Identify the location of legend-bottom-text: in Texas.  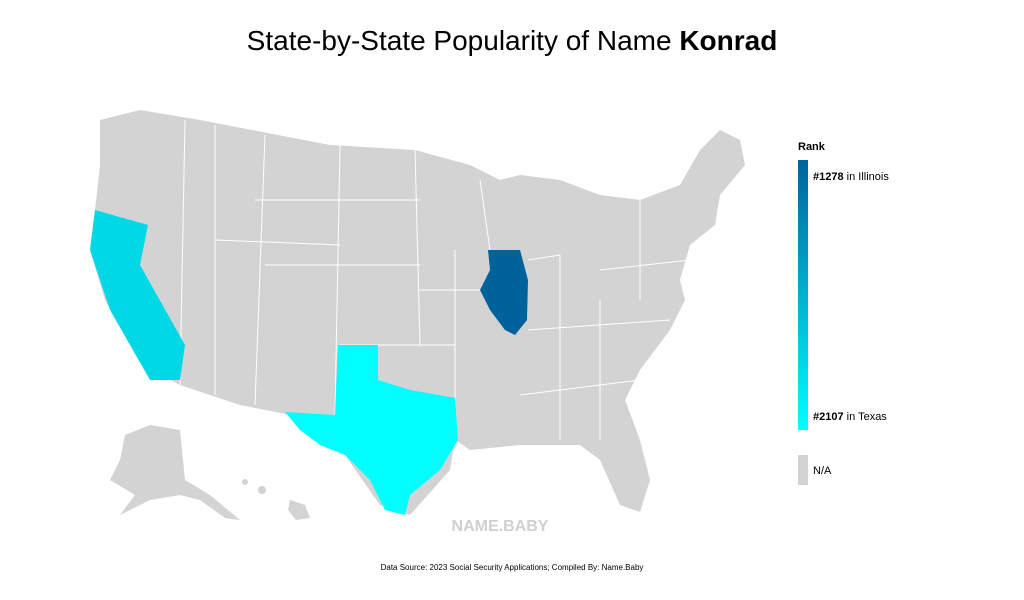
(867, 417).